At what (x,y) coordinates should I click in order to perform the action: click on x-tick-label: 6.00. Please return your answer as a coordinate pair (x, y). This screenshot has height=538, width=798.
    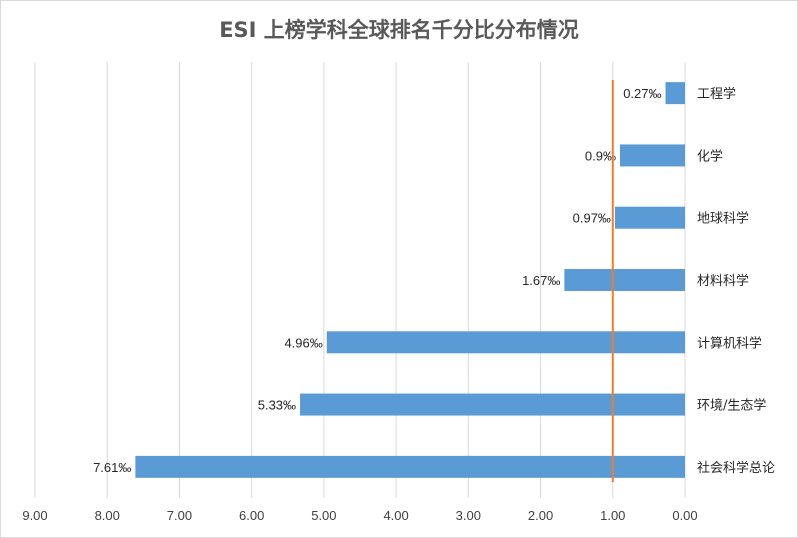
    Looking at the image, I should click on (251, 515).